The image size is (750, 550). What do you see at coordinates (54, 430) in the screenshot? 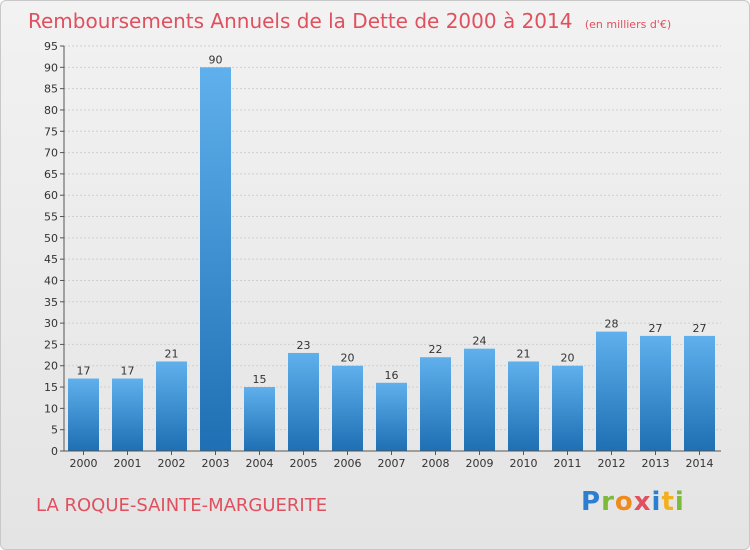
I see `y-tick-label: 5` at bounding box center [54, 430].